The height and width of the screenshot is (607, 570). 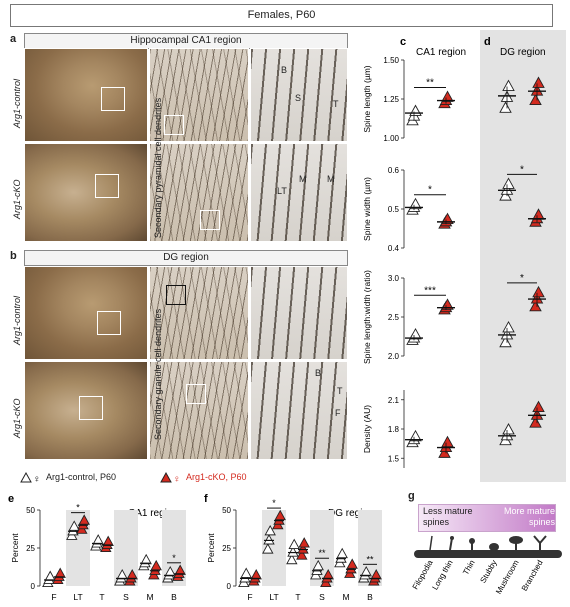 What do you see at coordinates (448, 516) in the screenshot?
I see `less-mature-label: Less mature spines` at bounding box center [448, 516].